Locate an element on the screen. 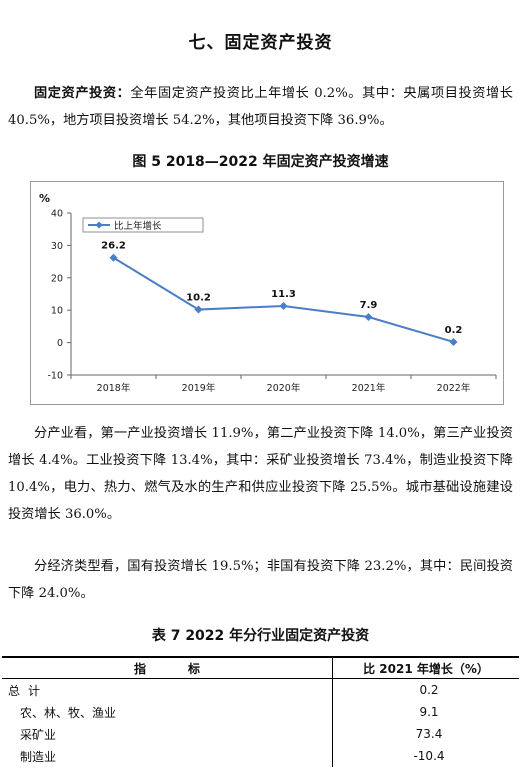  row-value: -10.4 is located at coordinates (429, 756).